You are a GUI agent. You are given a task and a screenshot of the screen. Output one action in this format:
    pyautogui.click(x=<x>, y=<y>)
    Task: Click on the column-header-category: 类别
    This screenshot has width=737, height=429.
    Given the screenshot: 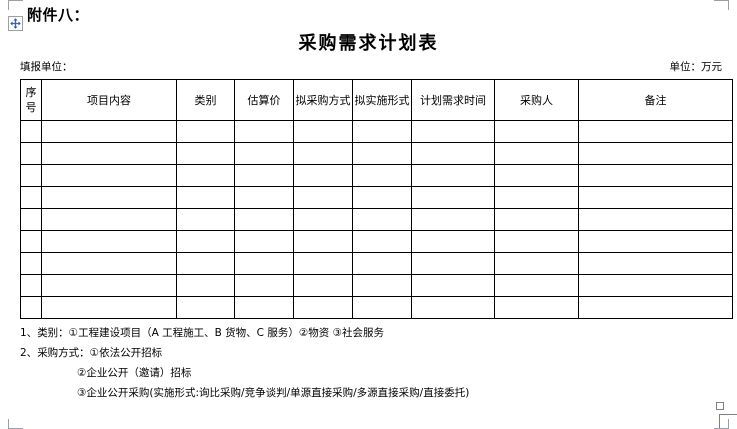 What is the action you would take?
    pyautogui.click(x=205, y=100)
    